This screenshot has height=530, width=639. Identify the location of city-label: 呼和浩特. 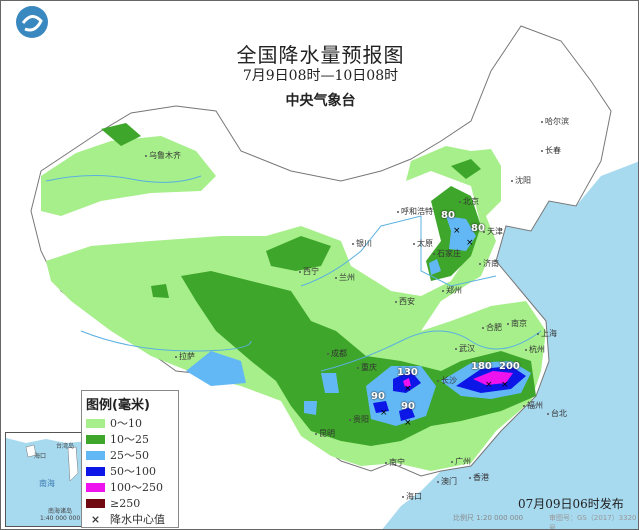
(415, 211).